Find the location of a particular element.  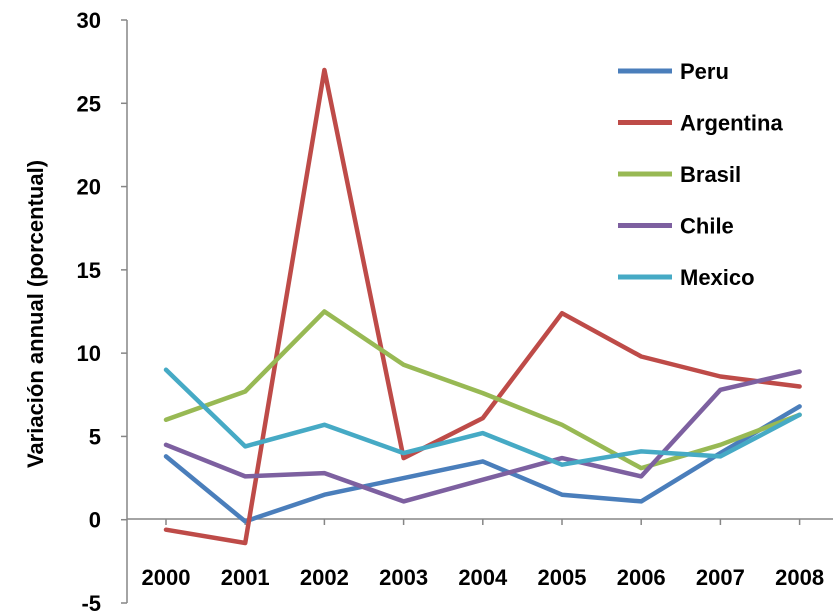

legend-label-argentina: Argentina is located at coordinates (731, 123).